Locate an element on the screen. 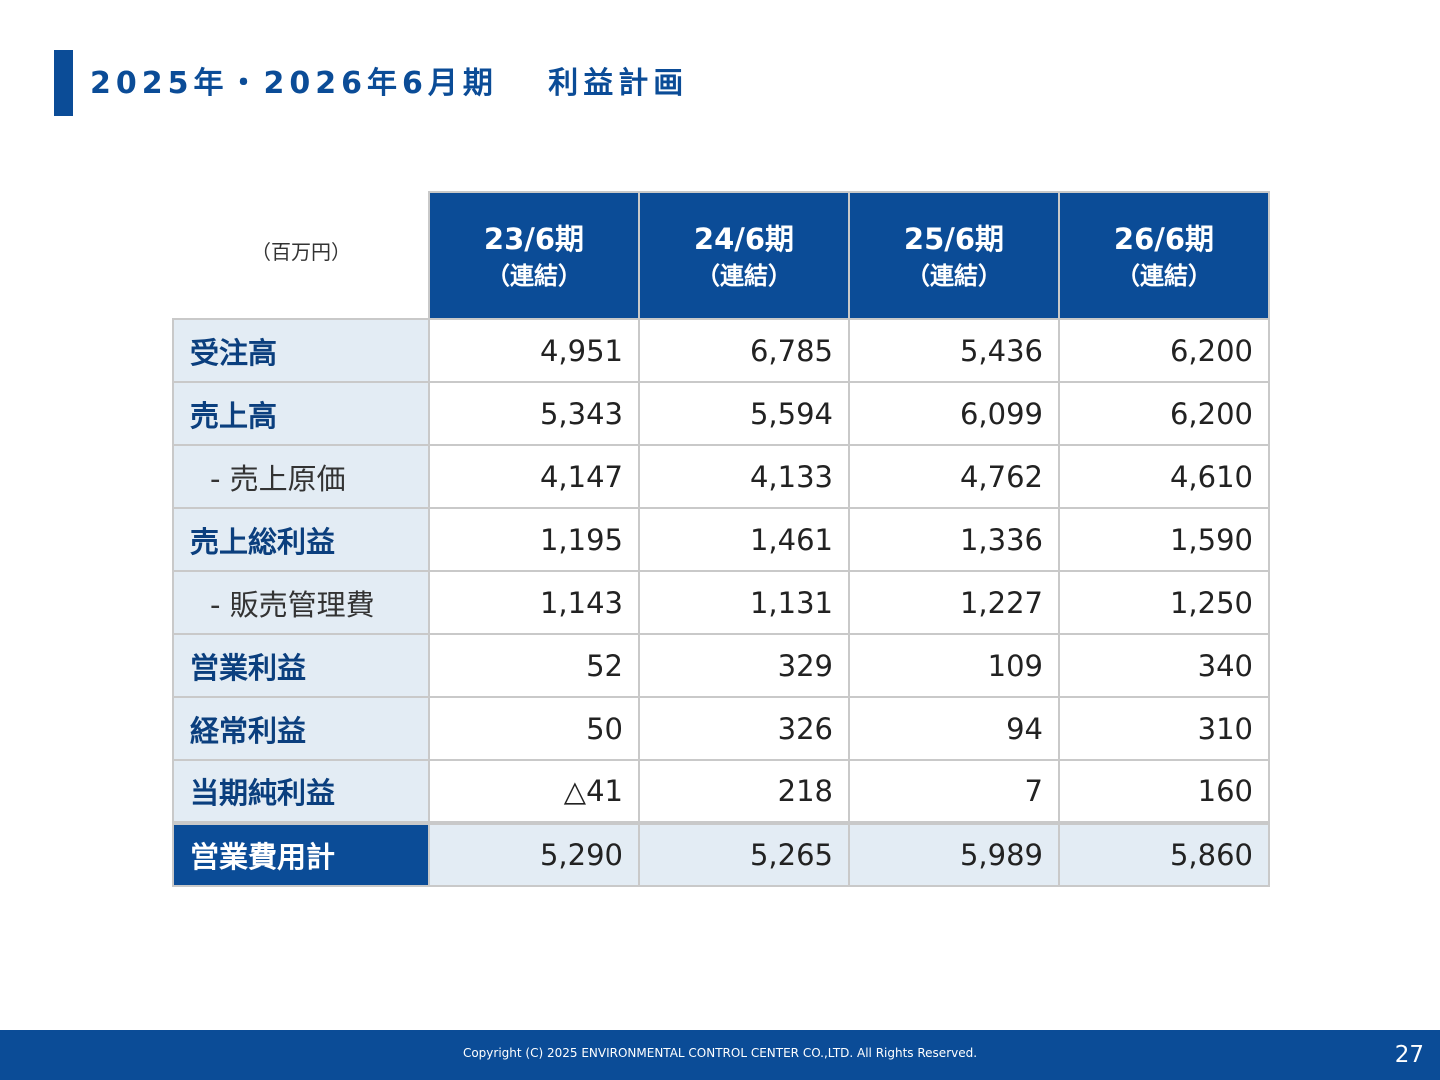 Image resolution: width=1440 pixels, height=1080 pixels. header-corner is located at coordinates (301, 255).